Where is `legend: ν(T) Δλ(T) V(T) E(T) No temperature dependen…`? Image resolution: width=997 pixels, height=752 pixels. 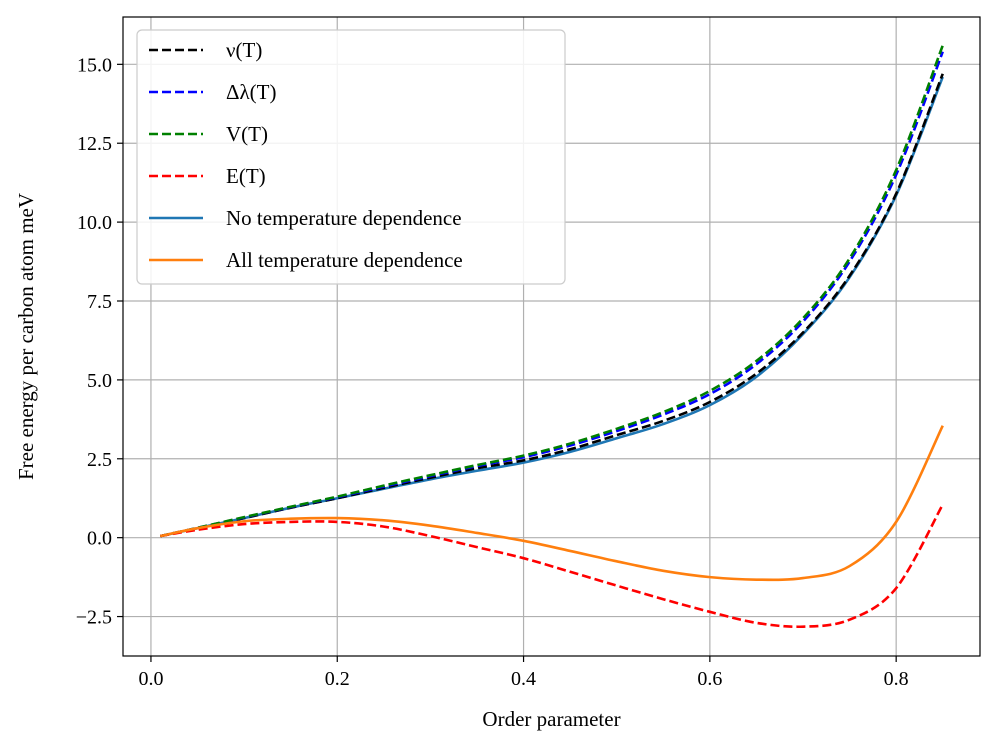 legend: ν(T) Δλ(T) V(T) E(T) No temperature dependen… is located at coordinates (351, 157).